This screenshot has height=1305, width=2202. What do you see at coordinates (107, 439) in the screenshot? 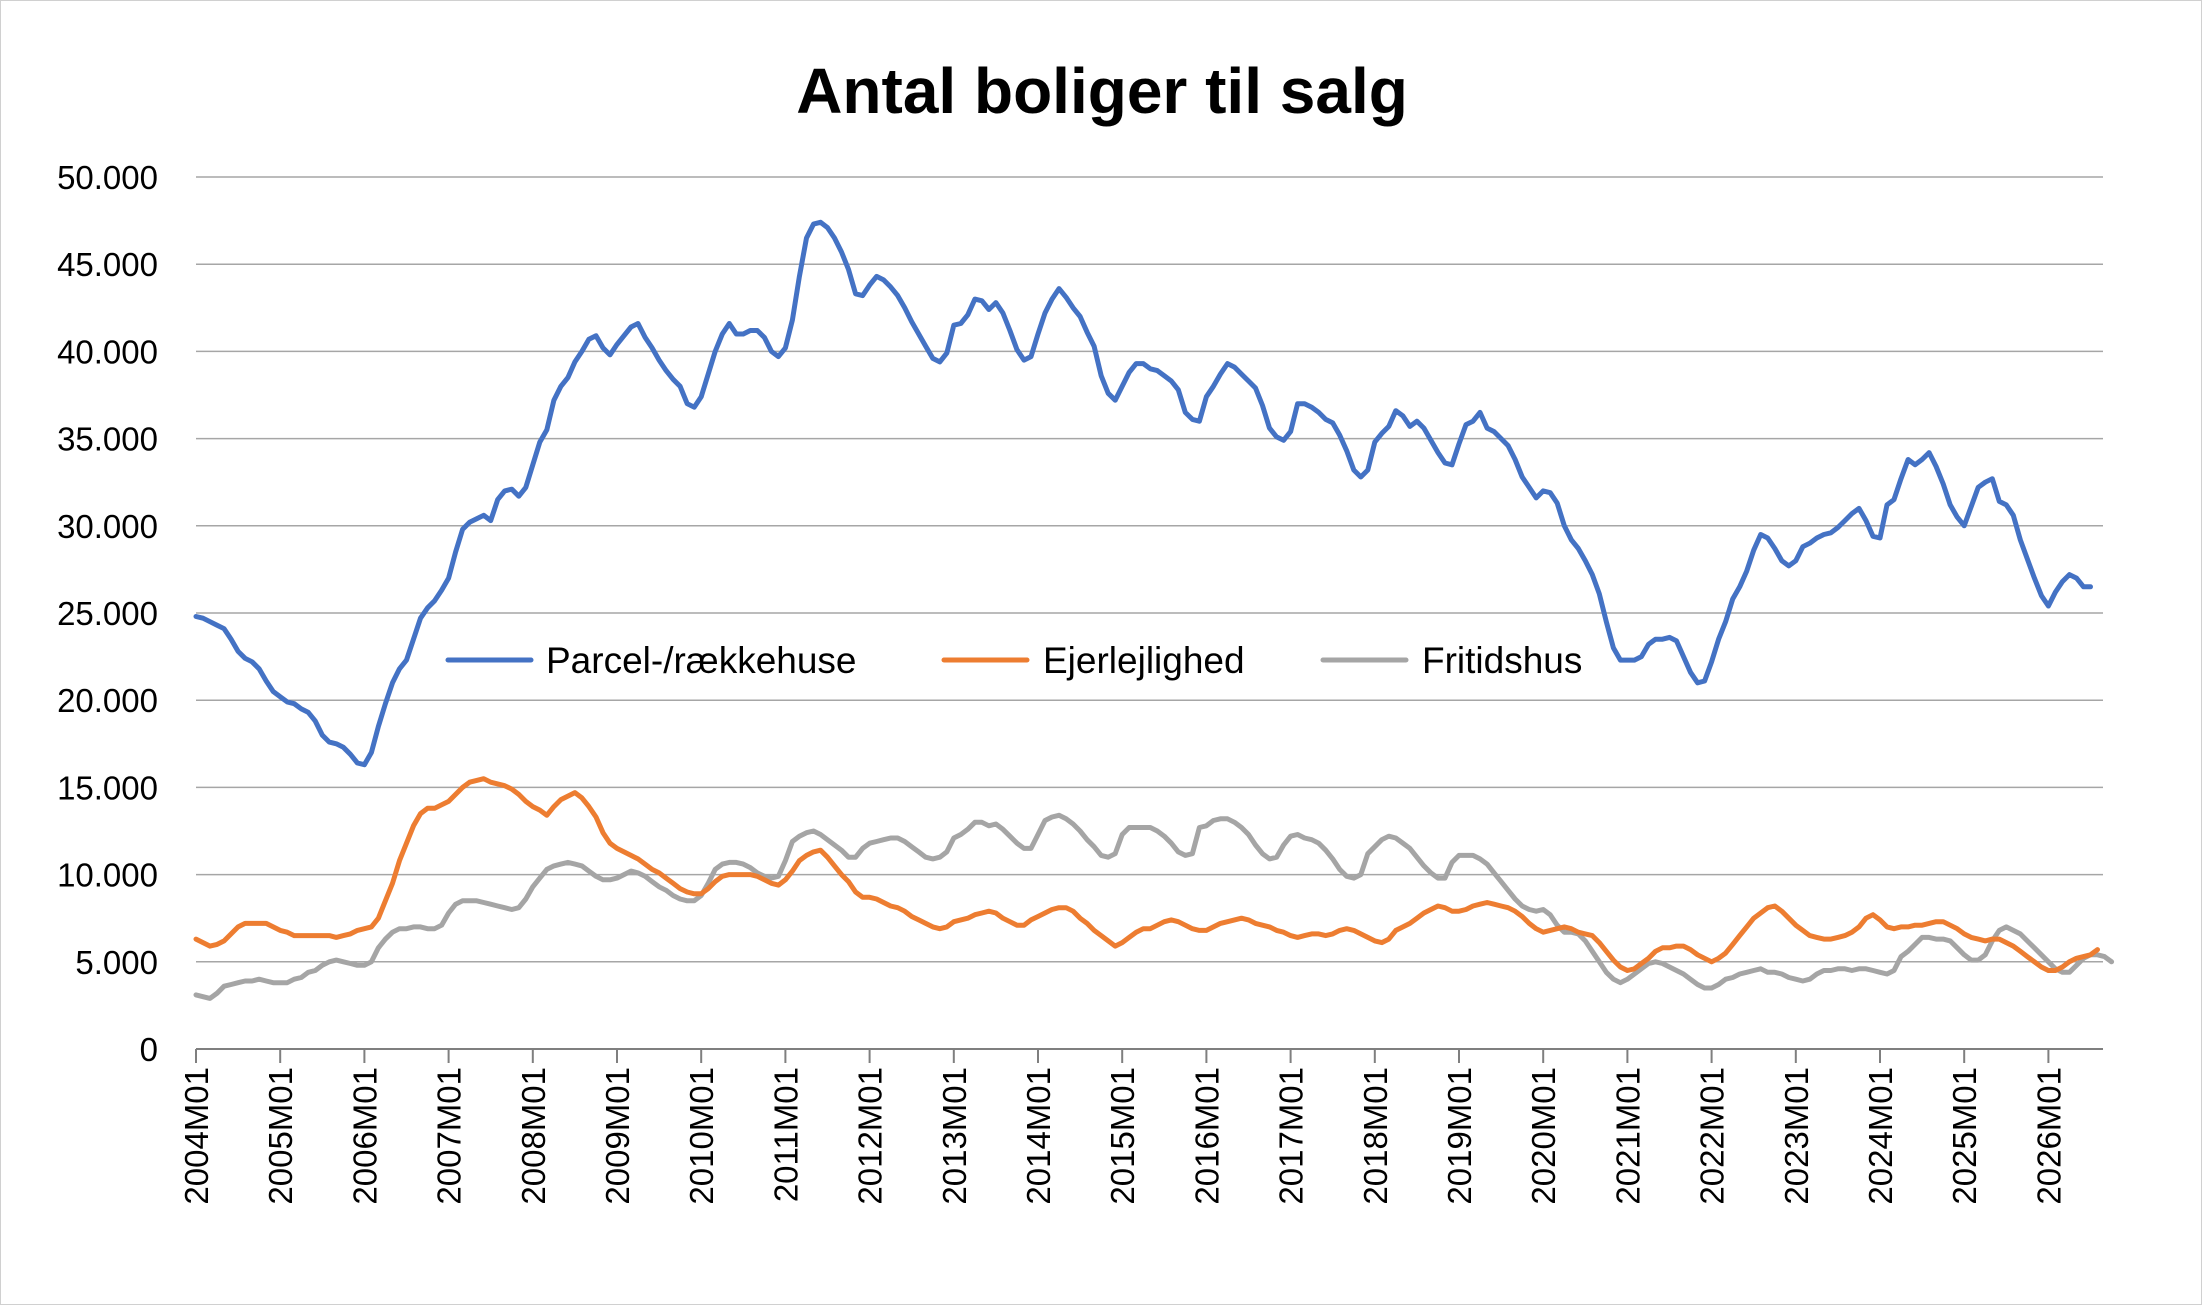
I see `y-tick-label: 35.000` at bounding box center [107, 439].